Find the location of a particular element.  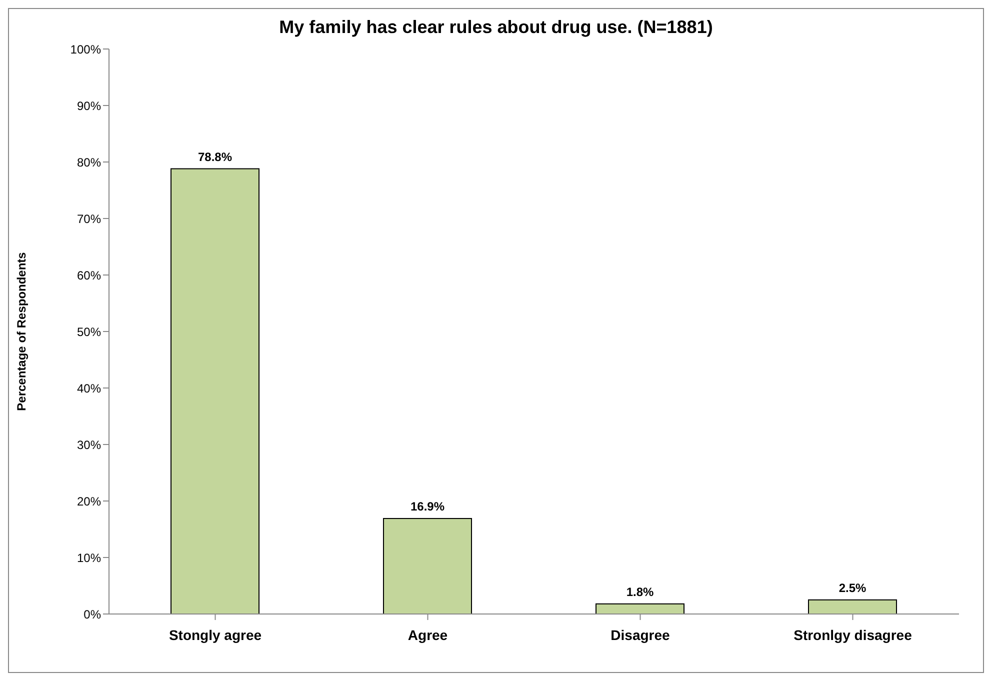

chart-title: My family has clear rules about drug use. (N=1881) is located at coordinates (496, 27).